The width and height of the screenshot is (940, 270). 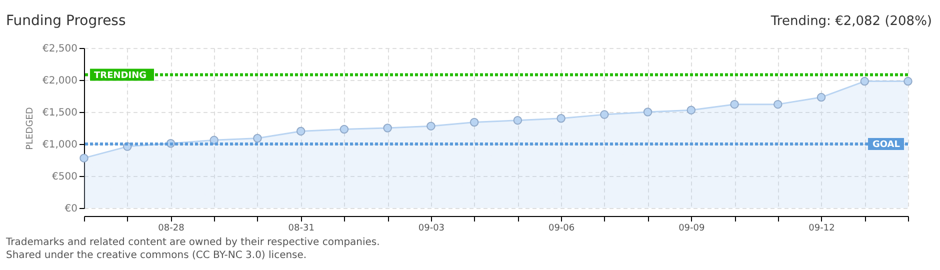 What do you see at coordinates (821, 229) in the screenshot?
I see `x-tick-label: 09-12` at bounding box center [821, 229].